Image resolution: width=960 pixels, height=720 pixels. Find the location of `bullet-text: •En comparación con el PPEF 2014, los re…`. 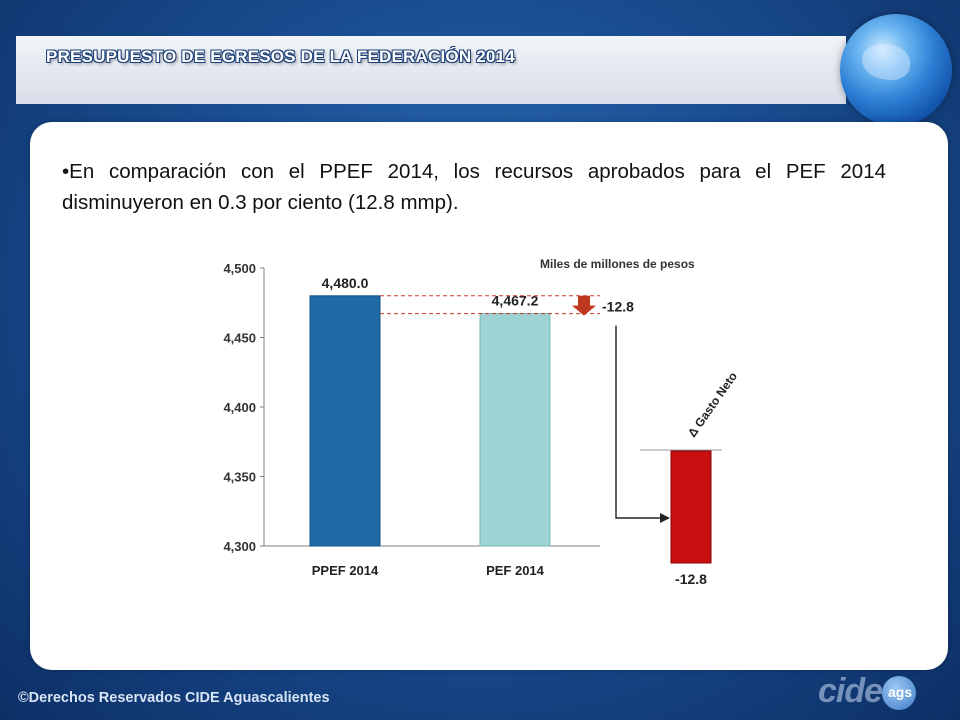

bullet-text: •En comparación con el PPEF 2014, los re… is located at coordinates (474, 187).